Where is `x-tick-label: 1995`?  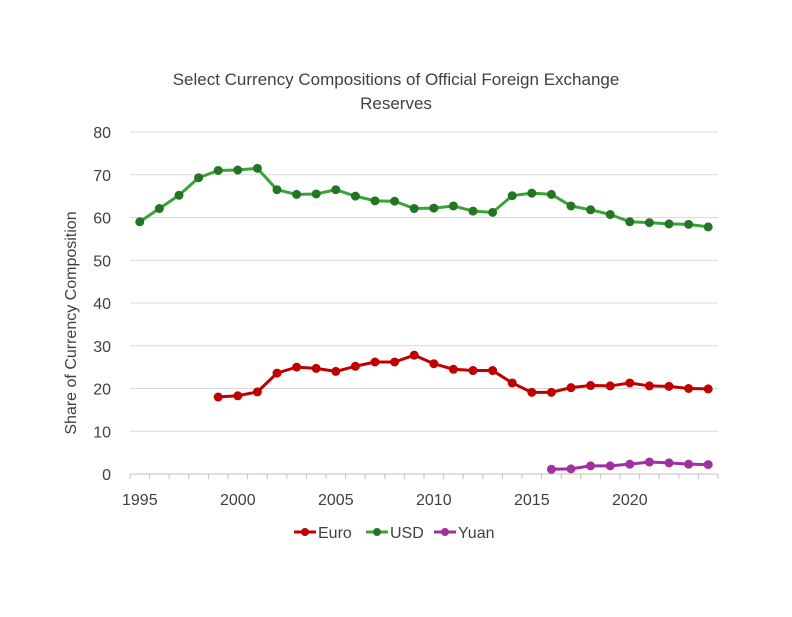 x-tick-label: 1995 is located at coordinates (140, 500).